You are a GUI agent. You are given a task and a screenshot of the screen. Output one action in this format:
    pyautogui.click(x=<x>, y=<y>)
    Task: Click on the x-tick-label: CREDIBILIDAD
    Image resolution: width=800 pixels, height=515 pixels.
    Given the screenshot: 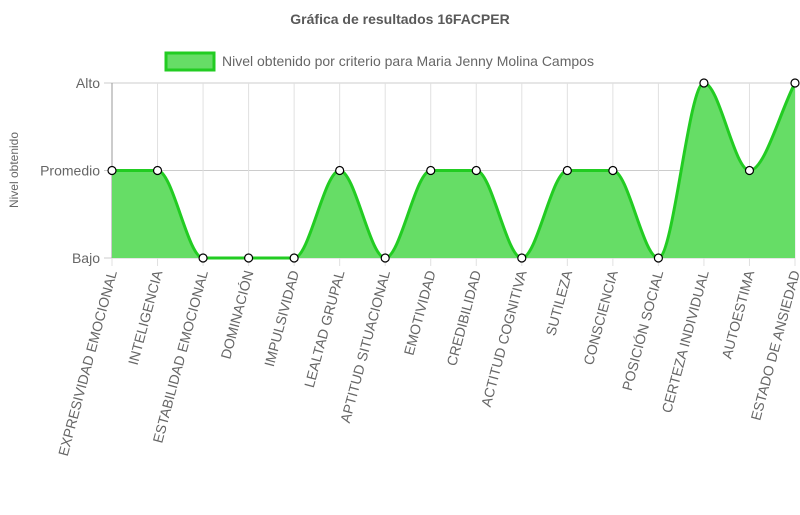 What is the action you would take?
    pyautogui.click(x=463, y=318)
    